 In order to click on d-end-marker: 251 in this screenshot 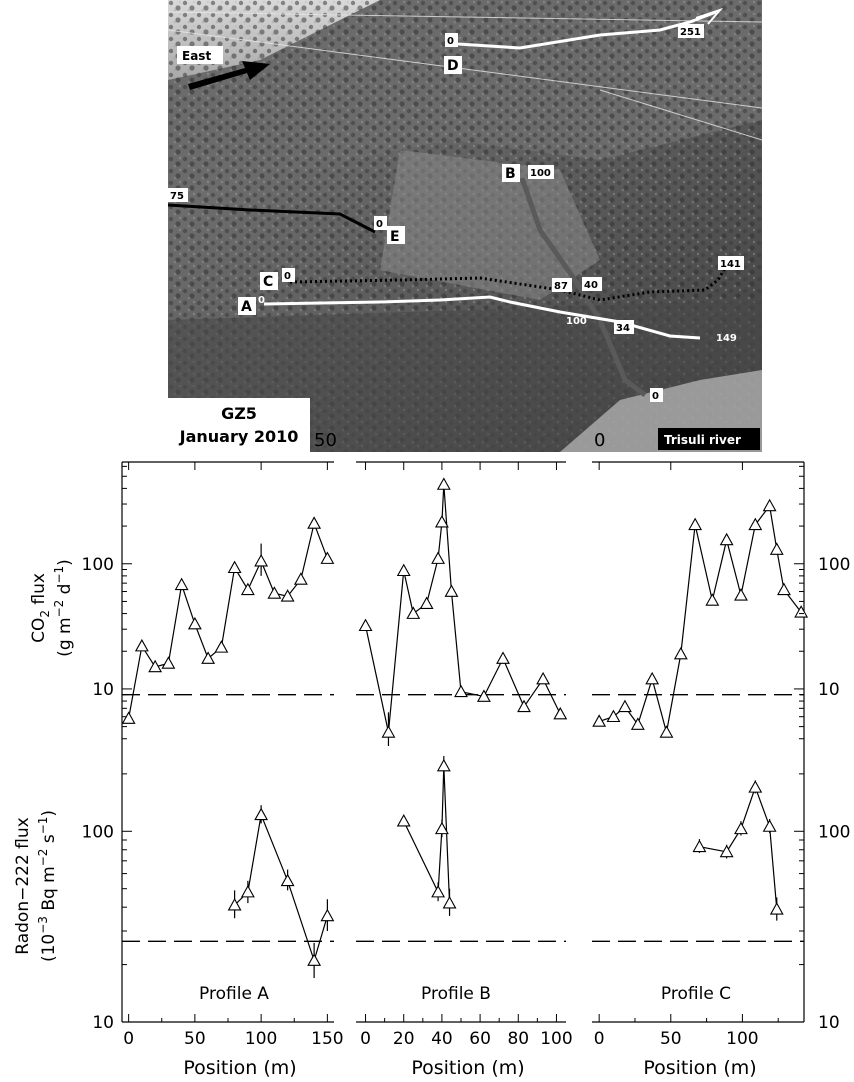, I will do `click(690, 32)`.